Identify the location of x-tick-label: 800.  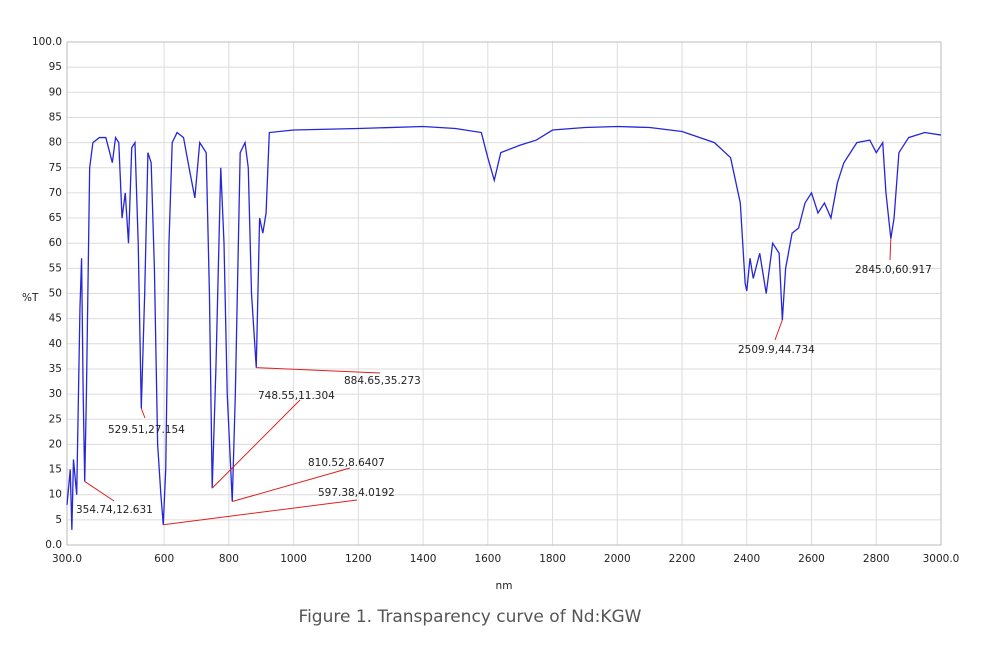
(229, 559).